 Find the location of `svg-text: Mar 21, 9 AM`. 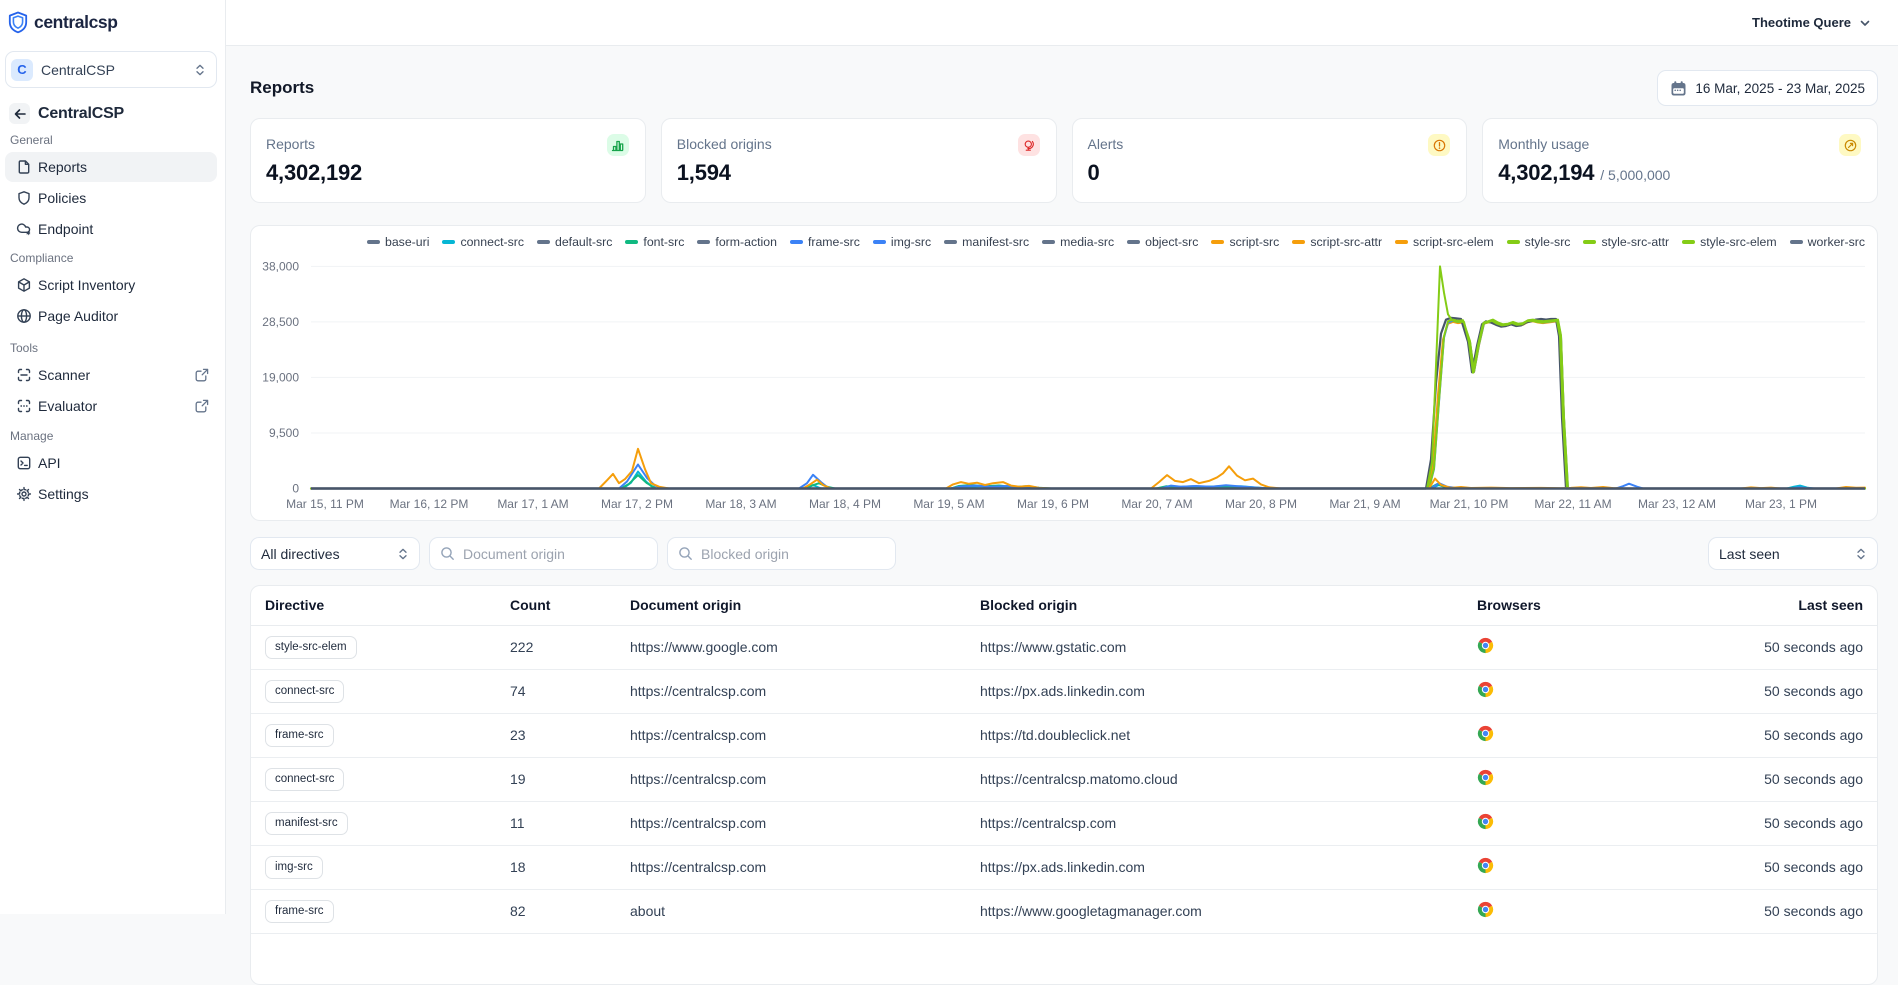

svg-text: Mar 21, 9 AM is located at coordinates (1364, 504).